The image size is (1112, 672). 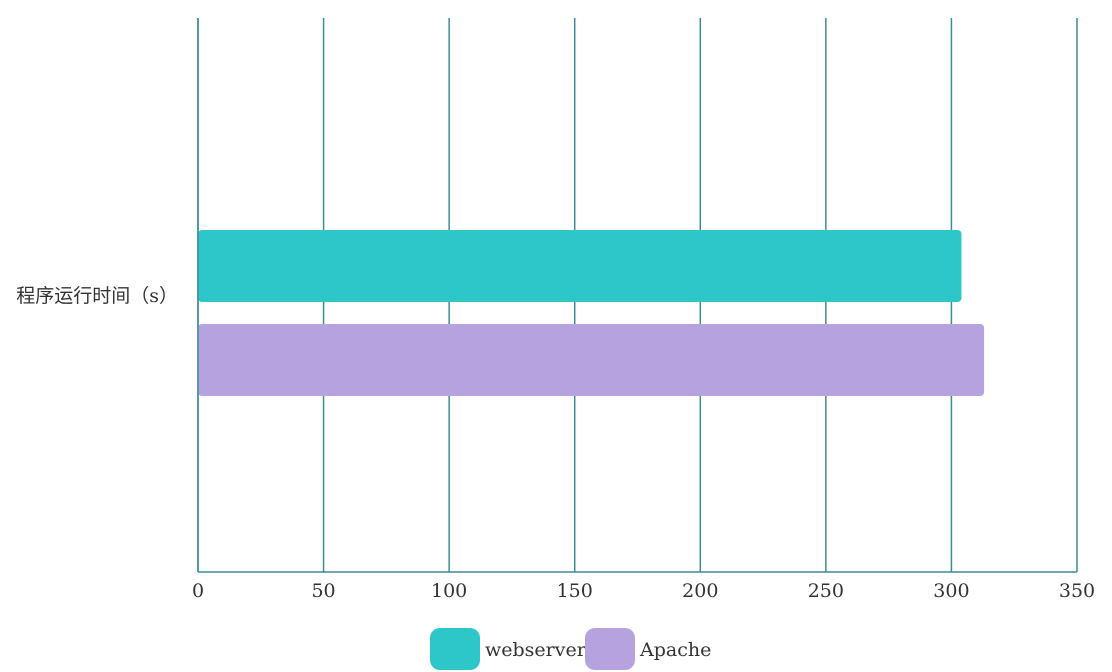 What do you see at coordinates (575, 591) in the screenshot?
I see `x-tick-label: 150` at bounding box center [575, 591].